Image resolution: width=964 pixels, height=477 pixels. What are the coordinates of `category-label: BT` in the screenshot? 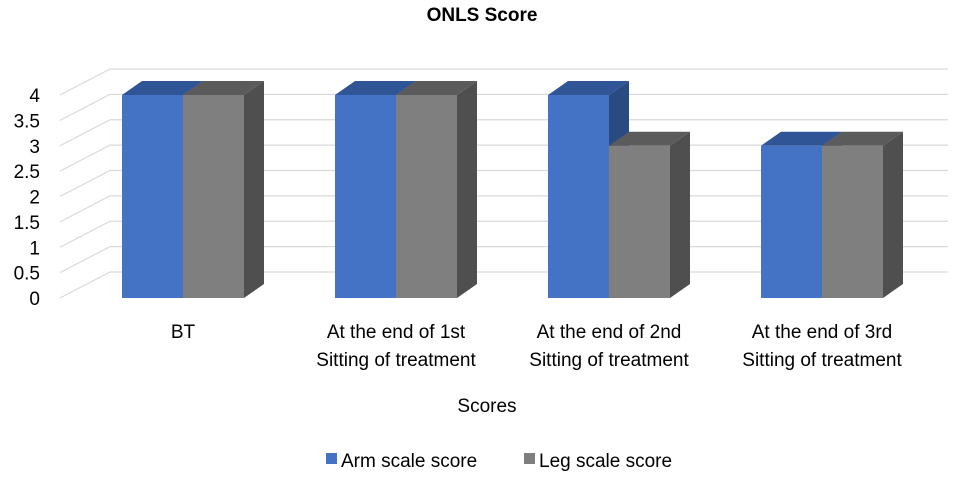 It's located at (183, 332).